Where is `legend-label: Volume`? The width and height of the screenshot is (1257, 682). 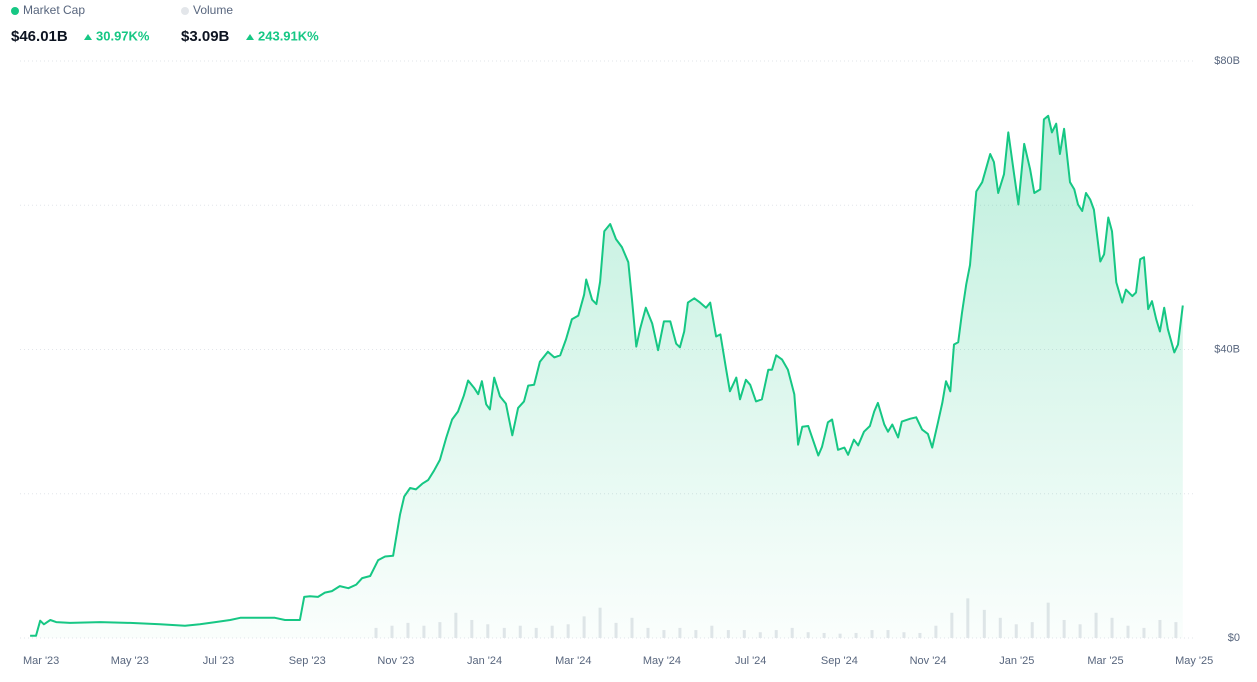 legend-label: Volume is located at coordinates (213, 10).